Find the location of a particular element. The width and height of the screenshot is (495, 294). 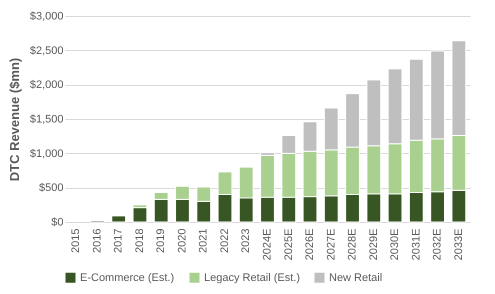

x-tick-label: 2033E is located at coordinates (458, 244).